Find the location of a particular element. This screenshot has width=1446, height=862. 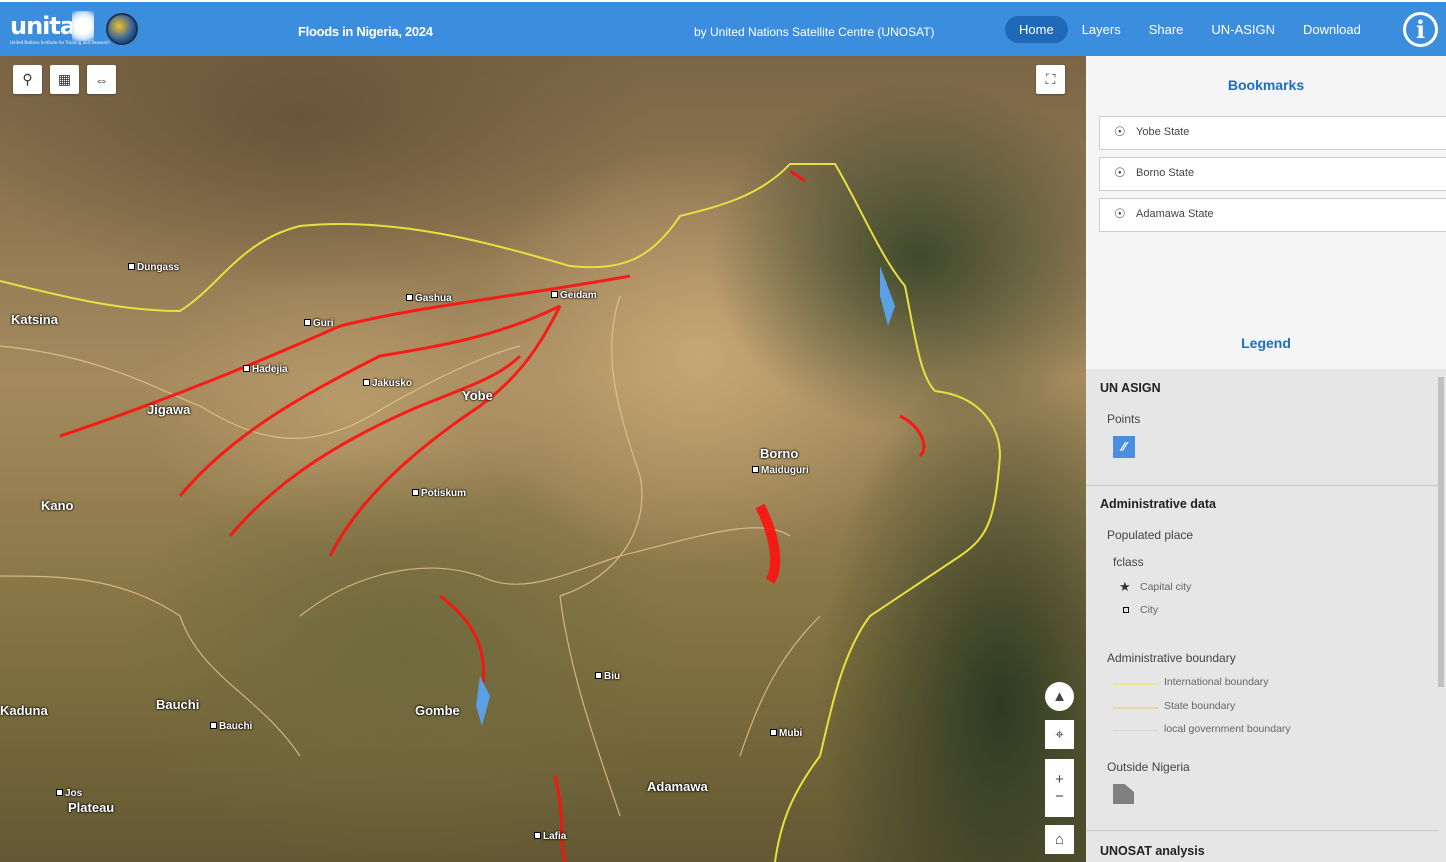

place-lafia: Lafia is located at coordinates (550, 836).